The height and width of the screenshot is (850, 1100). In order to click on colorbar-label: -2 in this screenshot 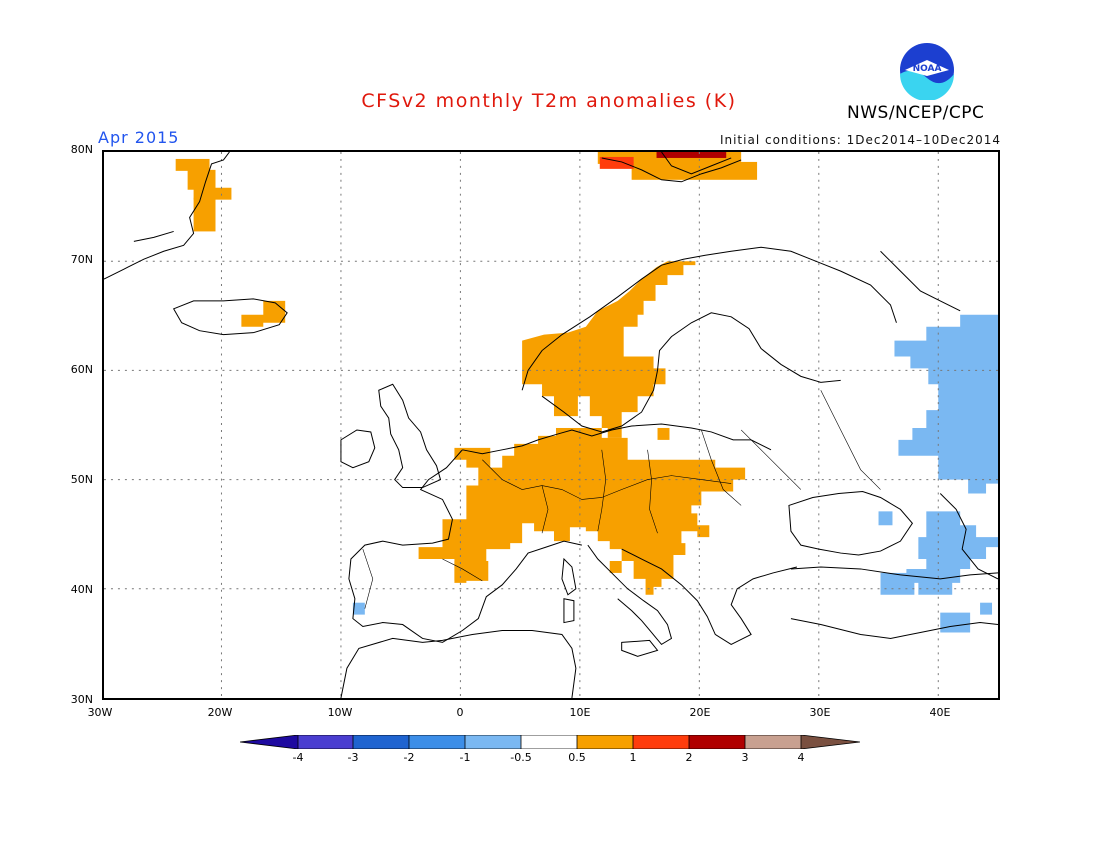, I will do `click(409, 757)`.